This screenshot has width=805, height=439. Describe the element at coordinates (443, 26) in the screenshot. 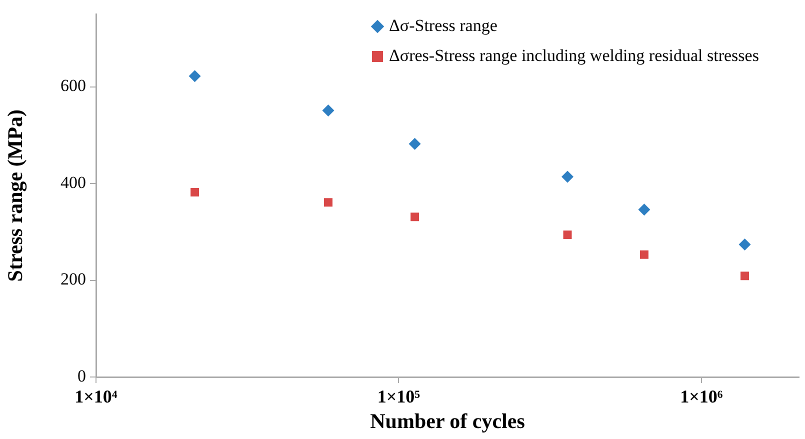

I see `legend-label: Δσ-Stress range` at that location.